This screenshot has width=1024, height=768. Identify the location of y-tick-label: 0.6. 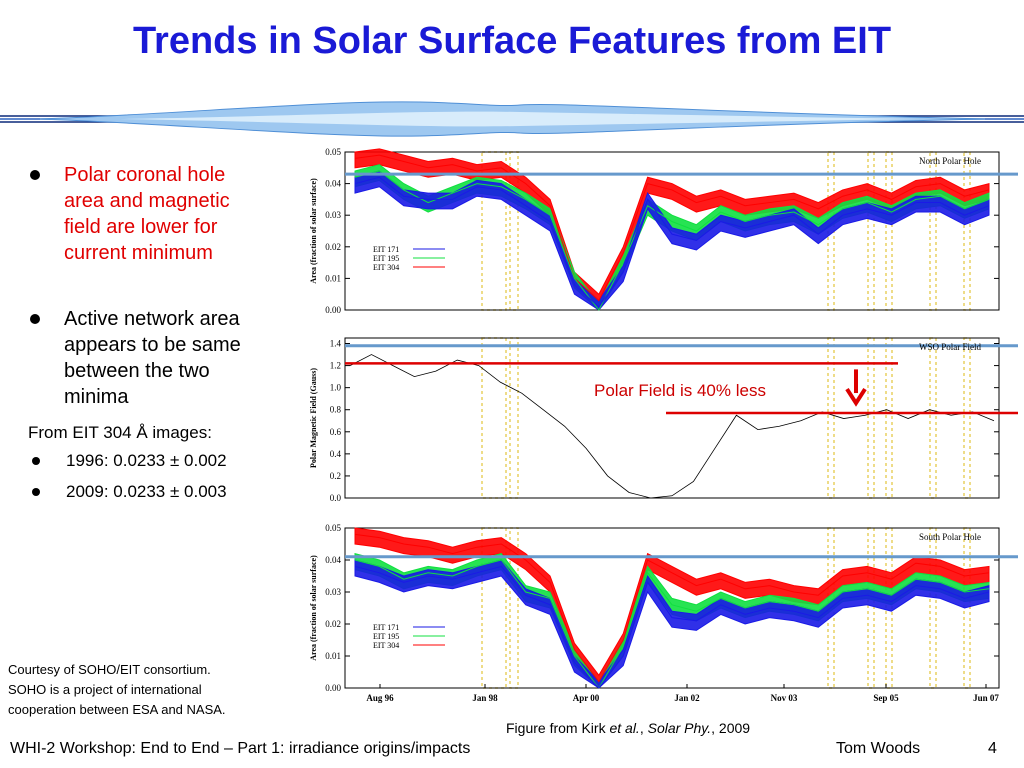
(336, 432).